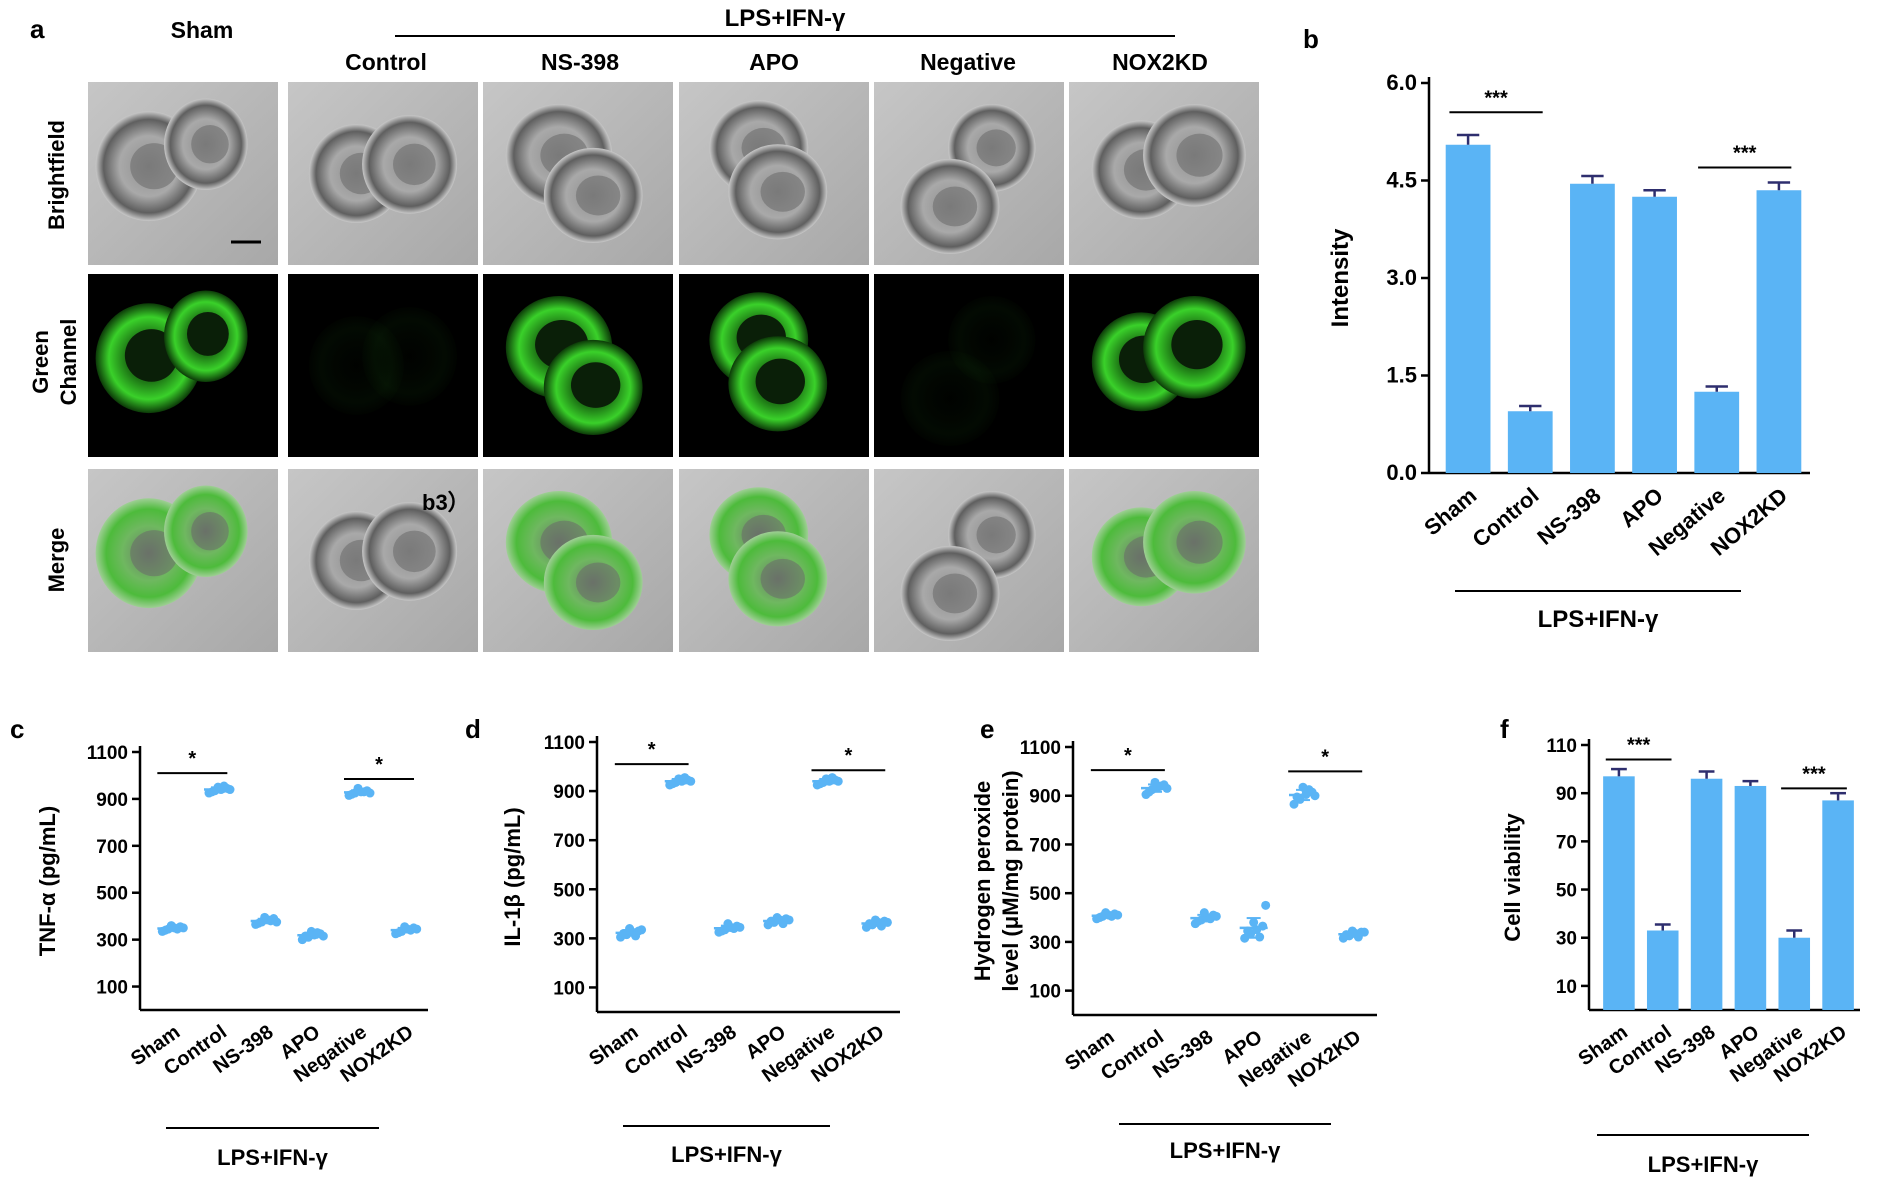  I want to click on panel-letter-d: d, so click(473, 729).